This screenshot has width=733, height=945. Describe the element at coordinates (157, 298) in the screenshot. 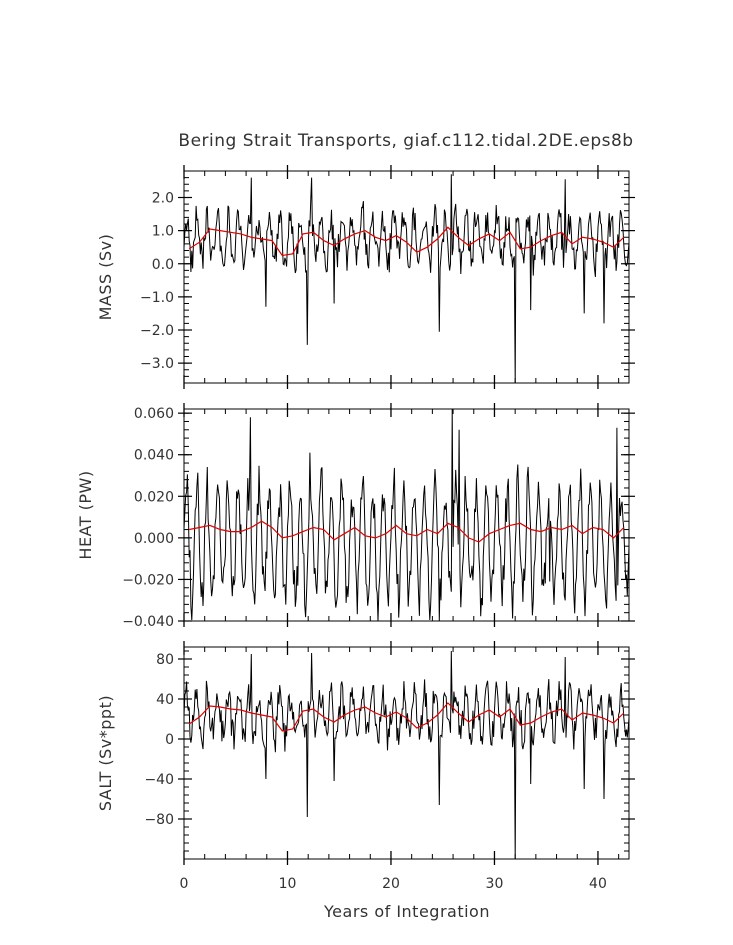

I see `mass-y-tick-label: −1.0` at that location.